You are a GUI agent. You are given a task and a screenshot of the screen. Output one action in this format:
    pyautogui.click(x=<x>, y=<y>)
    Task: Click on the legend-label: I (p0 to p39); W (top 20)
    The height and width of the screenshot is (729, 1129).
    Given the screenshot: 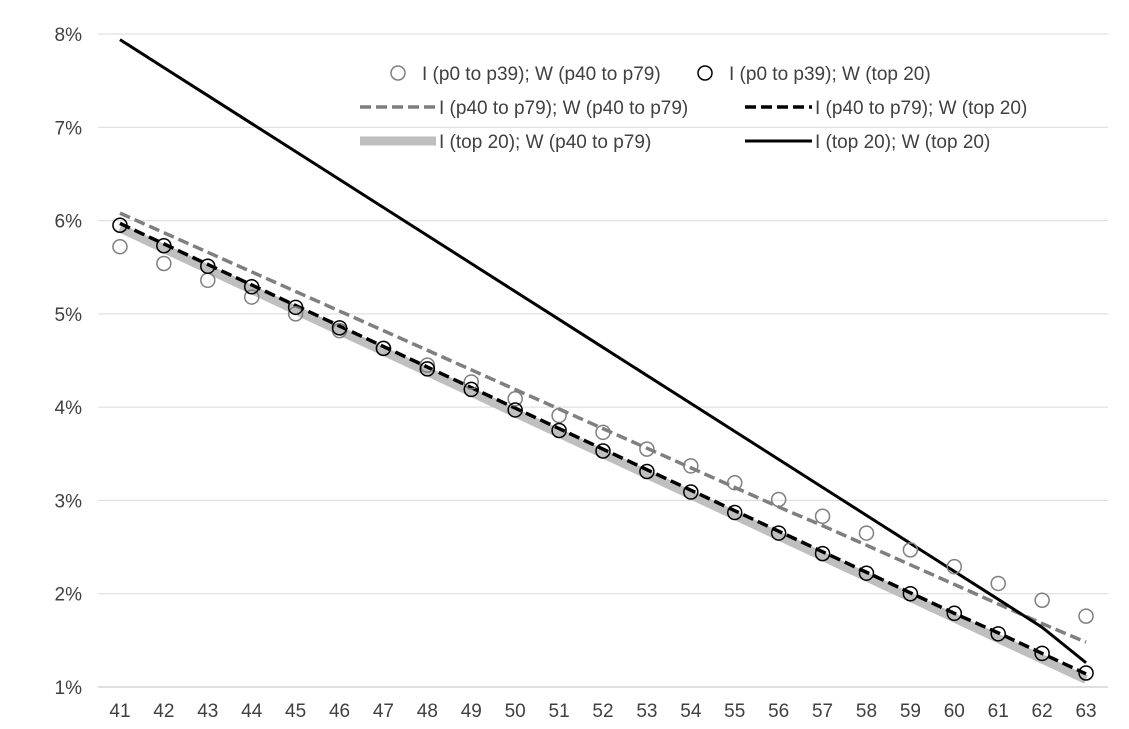 What is the action you would take?
    pyautogui.click(x=830, y=74)
    